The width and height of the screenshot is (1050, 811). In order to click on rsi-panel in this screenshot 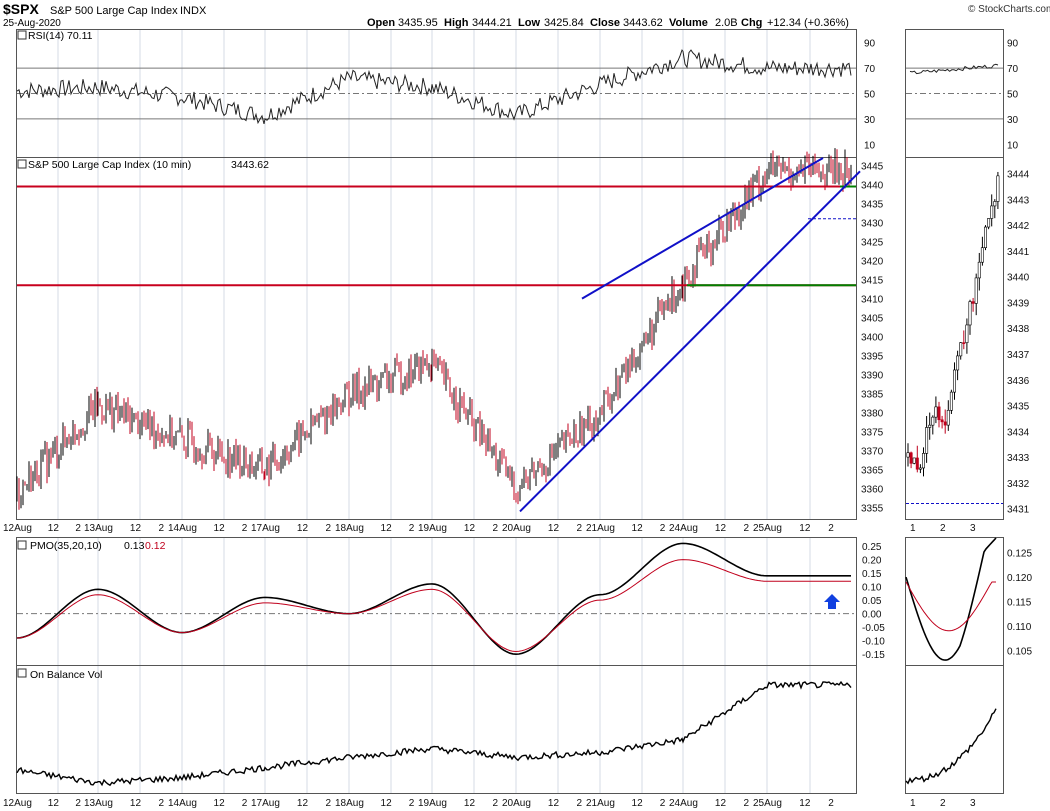, I will do `click(436, 93)`.